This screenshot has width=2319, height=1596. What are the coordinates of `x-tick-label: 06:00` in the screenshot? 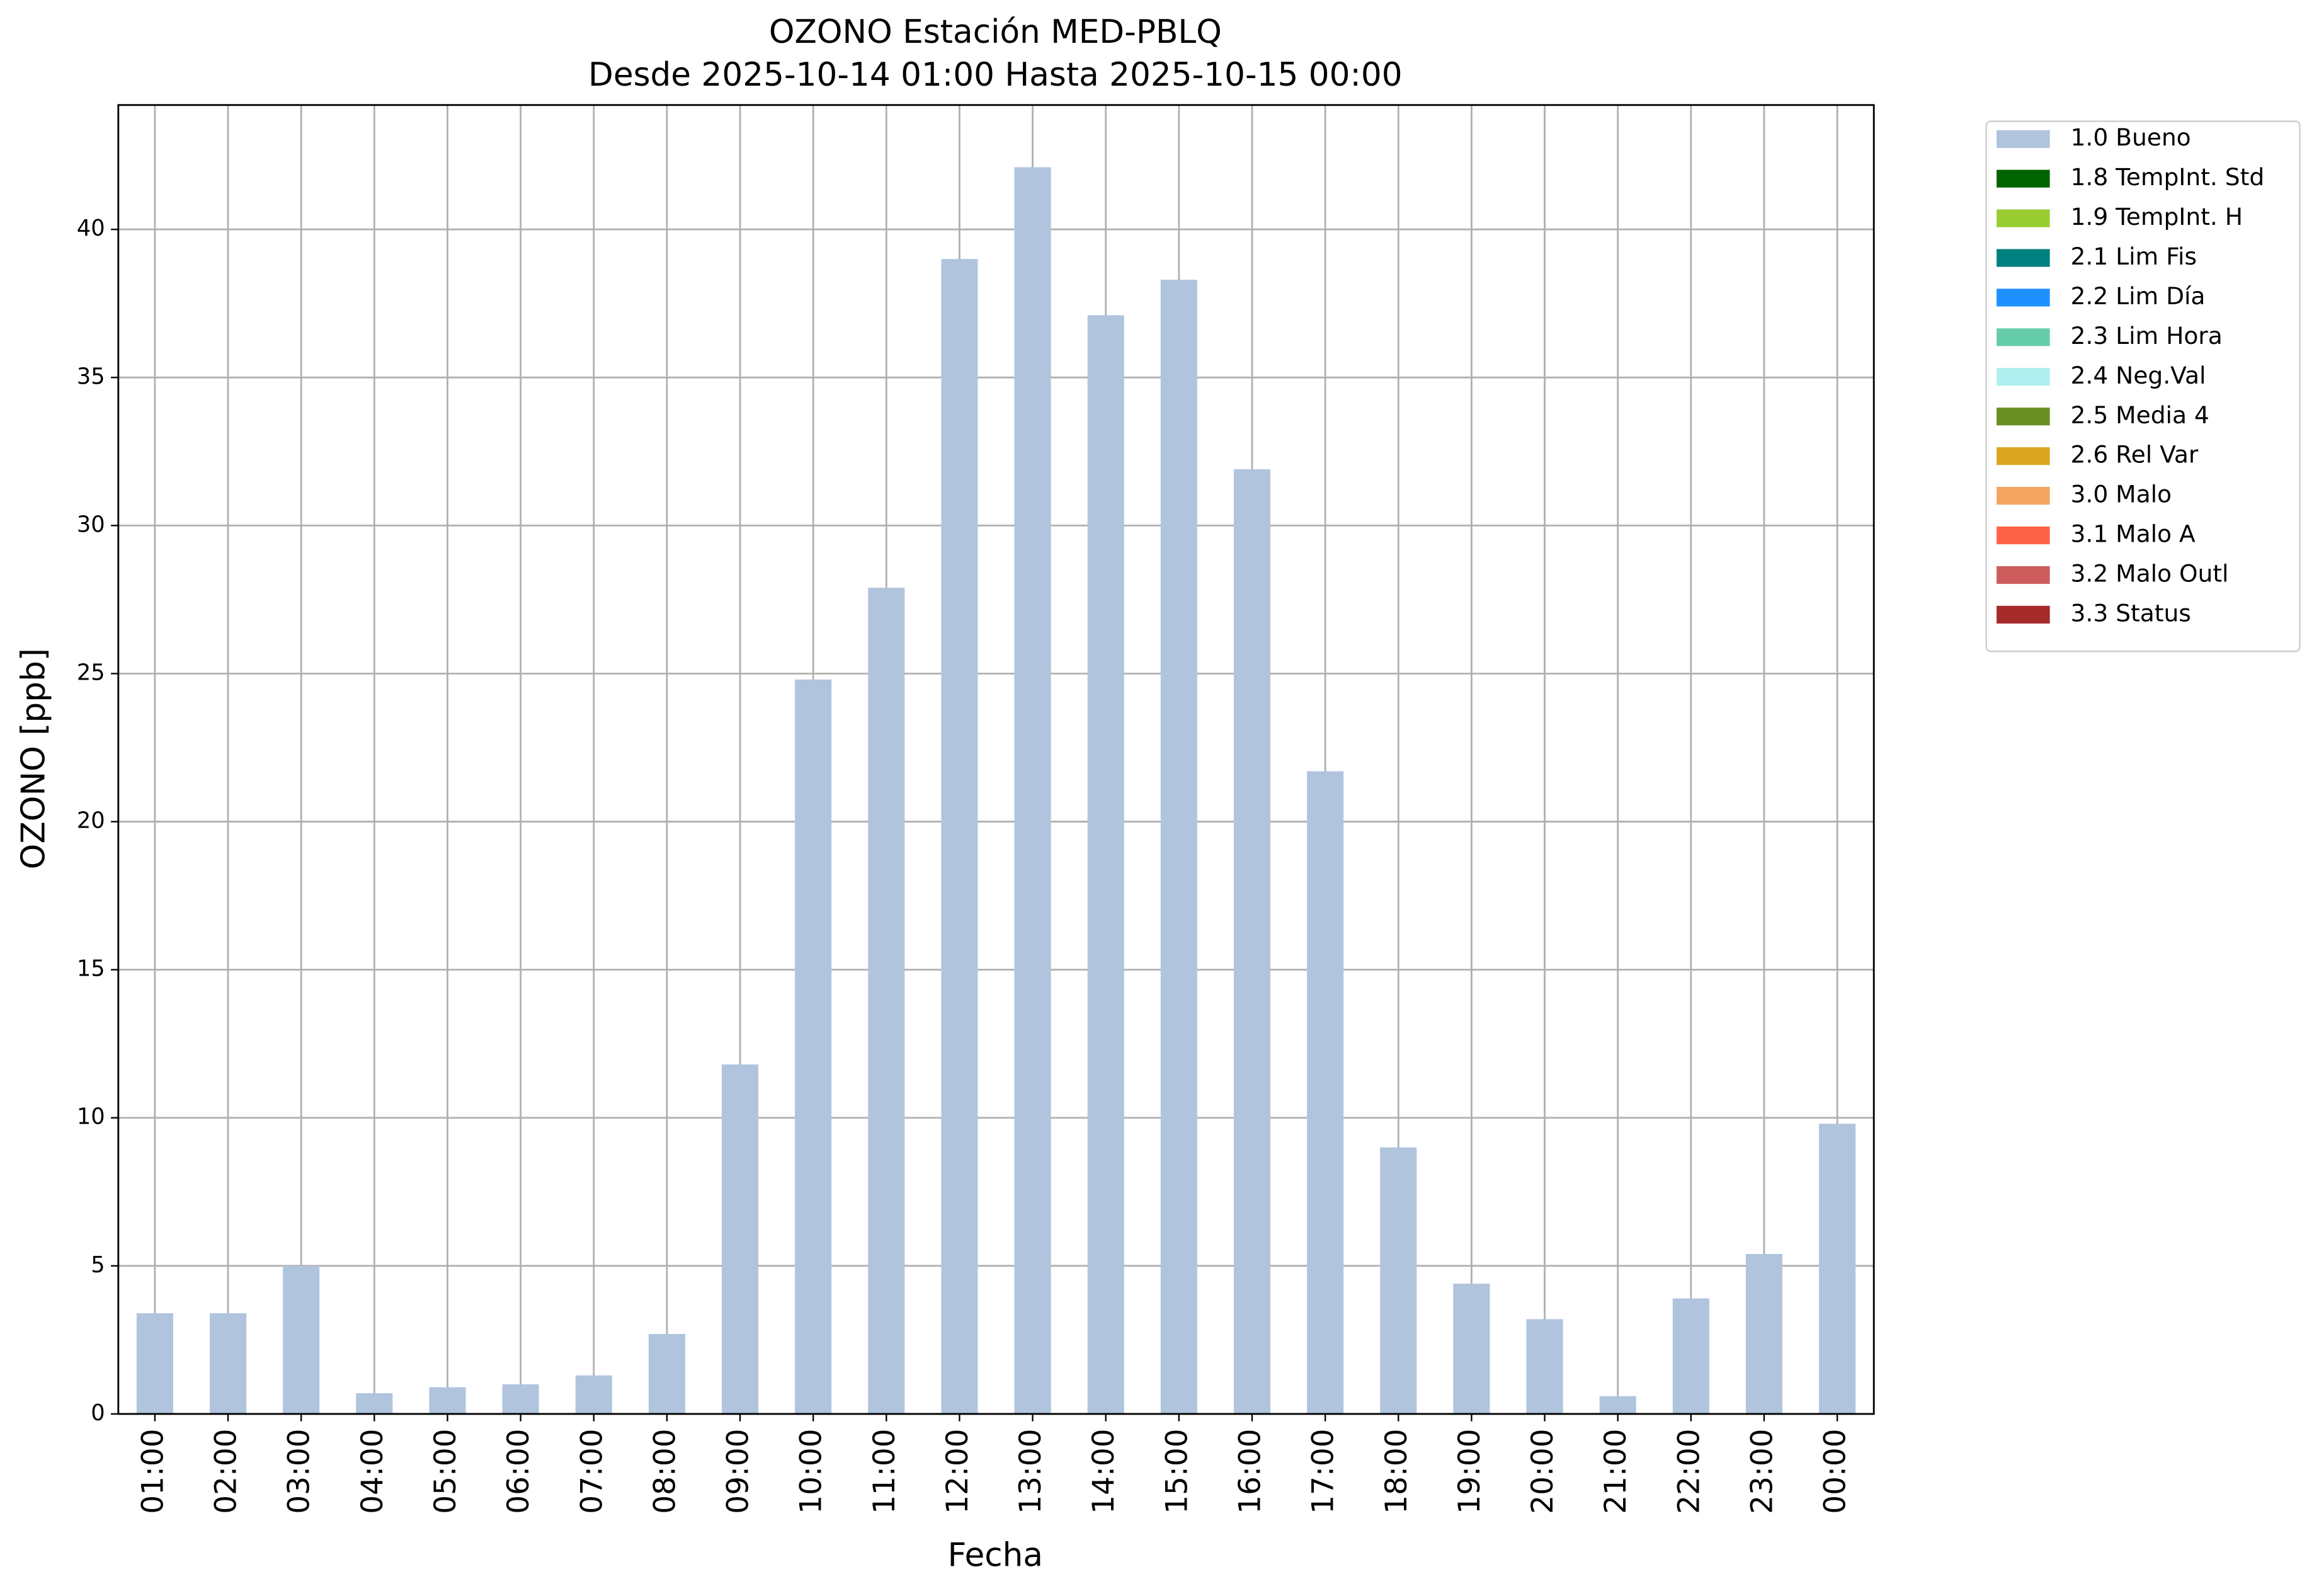 It's located at (518, 1470).